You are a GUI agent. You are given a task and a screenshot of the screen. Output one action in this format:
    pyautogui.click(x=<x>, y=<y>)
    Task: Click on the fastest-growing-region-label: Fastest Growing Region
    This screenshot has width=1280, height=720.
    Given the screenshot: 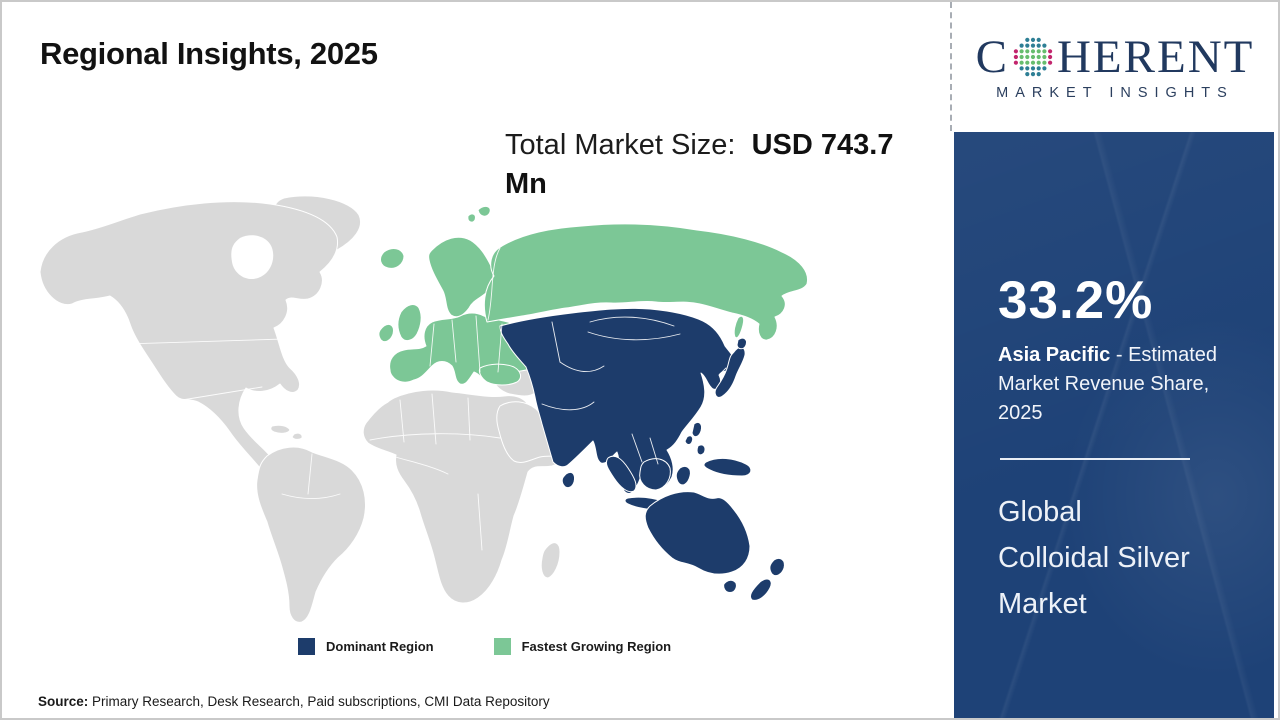 What is the action you would take?
    pyautogui.click(x=596, y=646)
    